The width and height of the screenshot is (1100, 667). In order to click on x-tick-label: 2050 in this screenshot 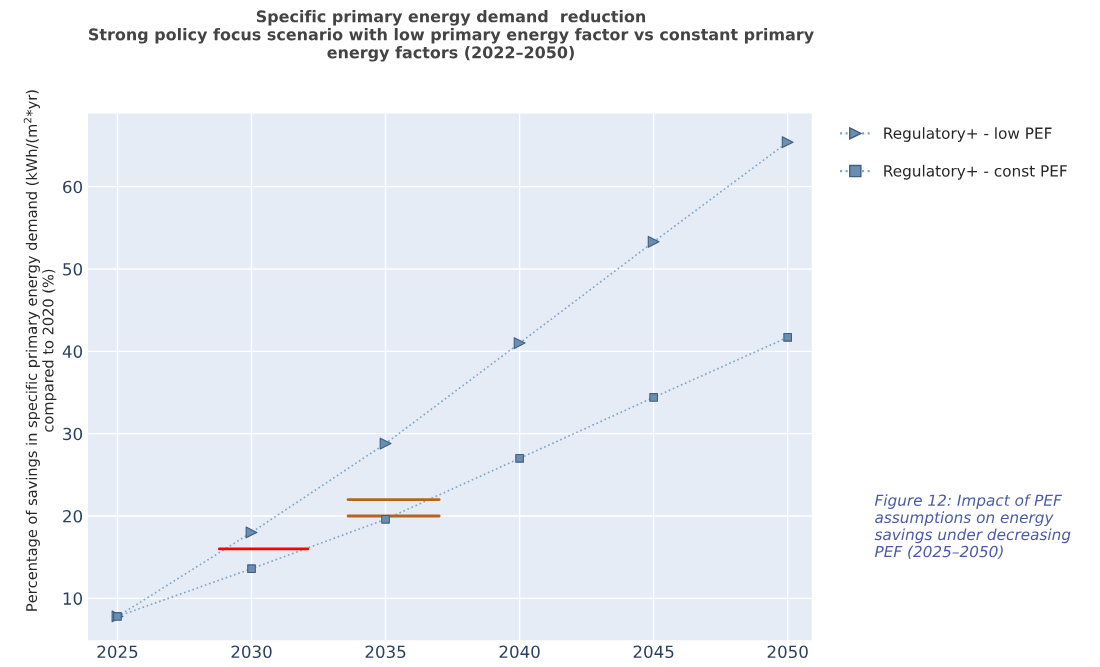, I will do `click(787, 652)`.